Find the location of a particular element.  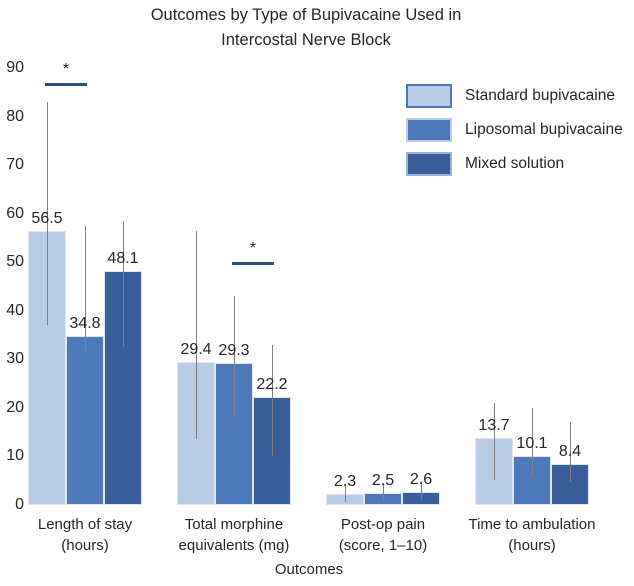

y-axis-tick-label: 50 is located at coordinates (15, 262).